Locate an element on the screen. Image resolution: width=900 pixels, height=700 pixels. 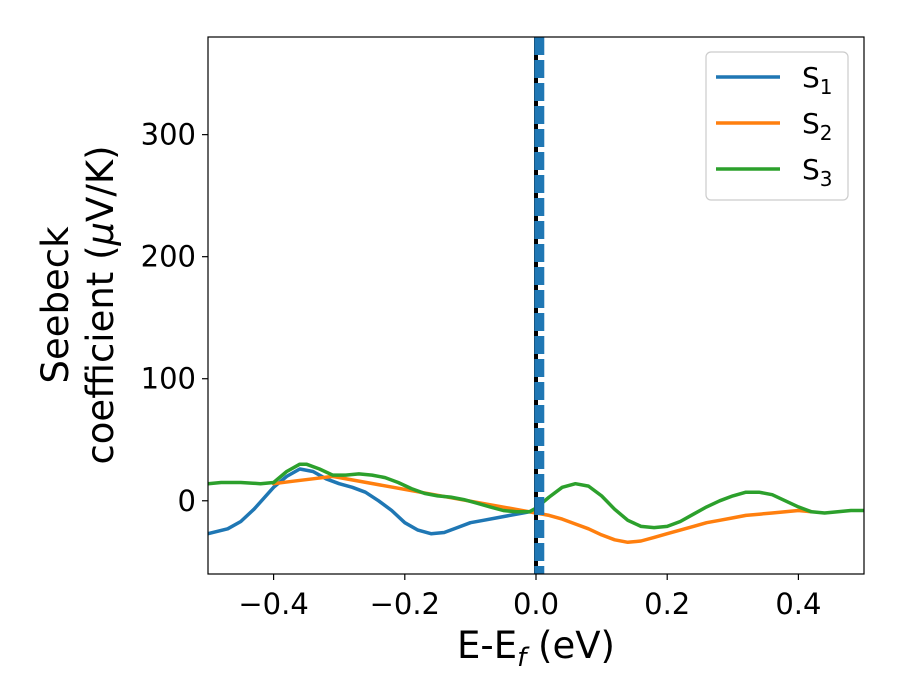
legend: S1 S2 S3 is located at coordinates (777, 126).